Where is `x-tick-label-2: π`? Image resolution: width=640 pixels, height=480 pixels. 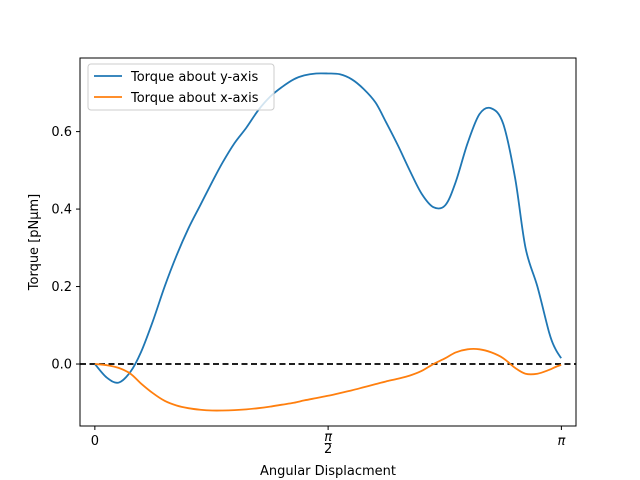
x-tick-label-2: π is located at coordinates (561, 441).